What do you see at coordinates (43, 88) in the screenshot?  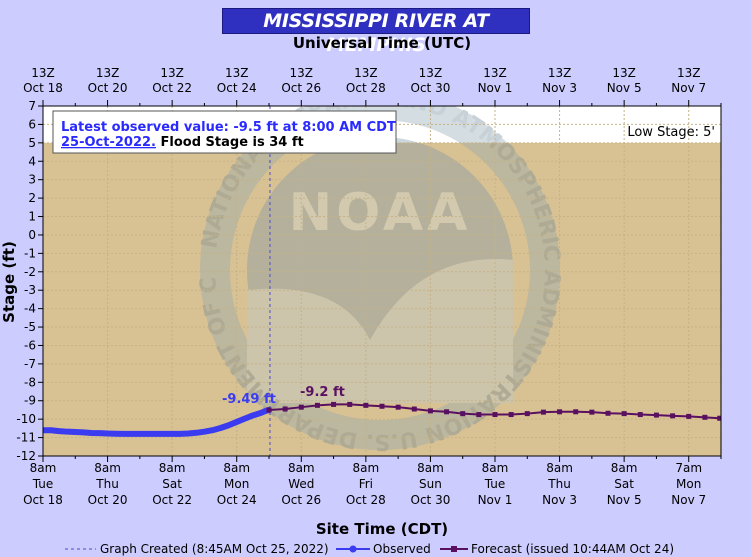 I see `top-tick-date: Oct 18` at bounding box center [43, 88].